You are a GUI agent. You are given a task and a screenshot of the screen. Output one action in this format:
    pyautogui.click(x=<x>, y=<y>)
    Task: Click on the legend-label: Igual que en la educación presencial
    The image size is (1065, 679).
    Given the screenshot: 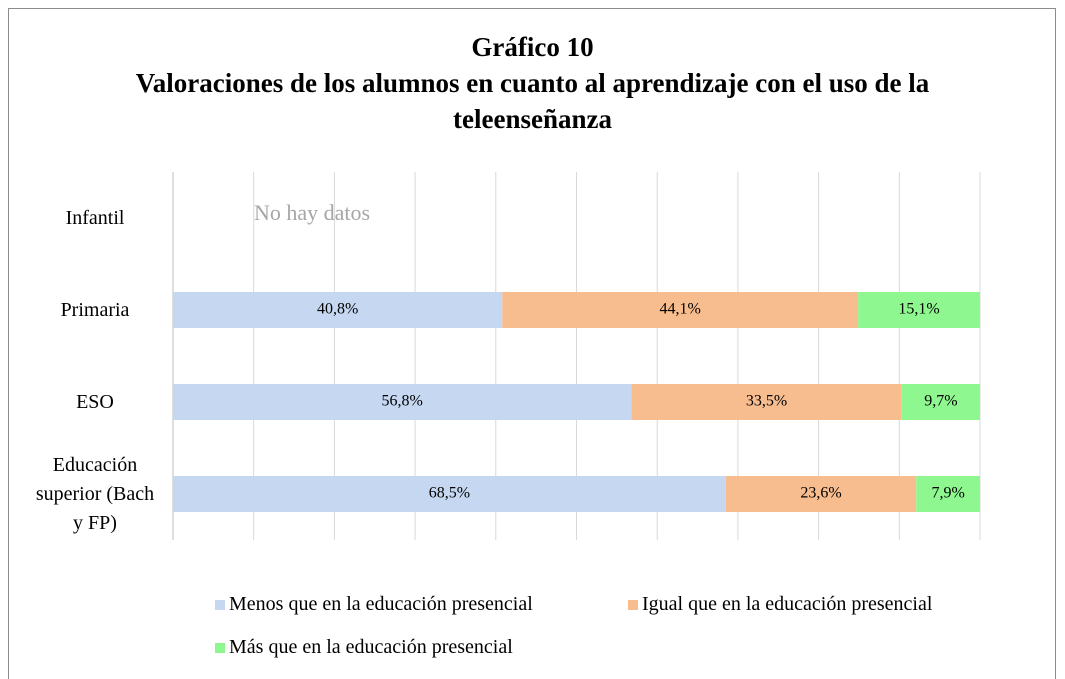 What is the action you would take?
    pyautogui.click(x=787, y=604)
    